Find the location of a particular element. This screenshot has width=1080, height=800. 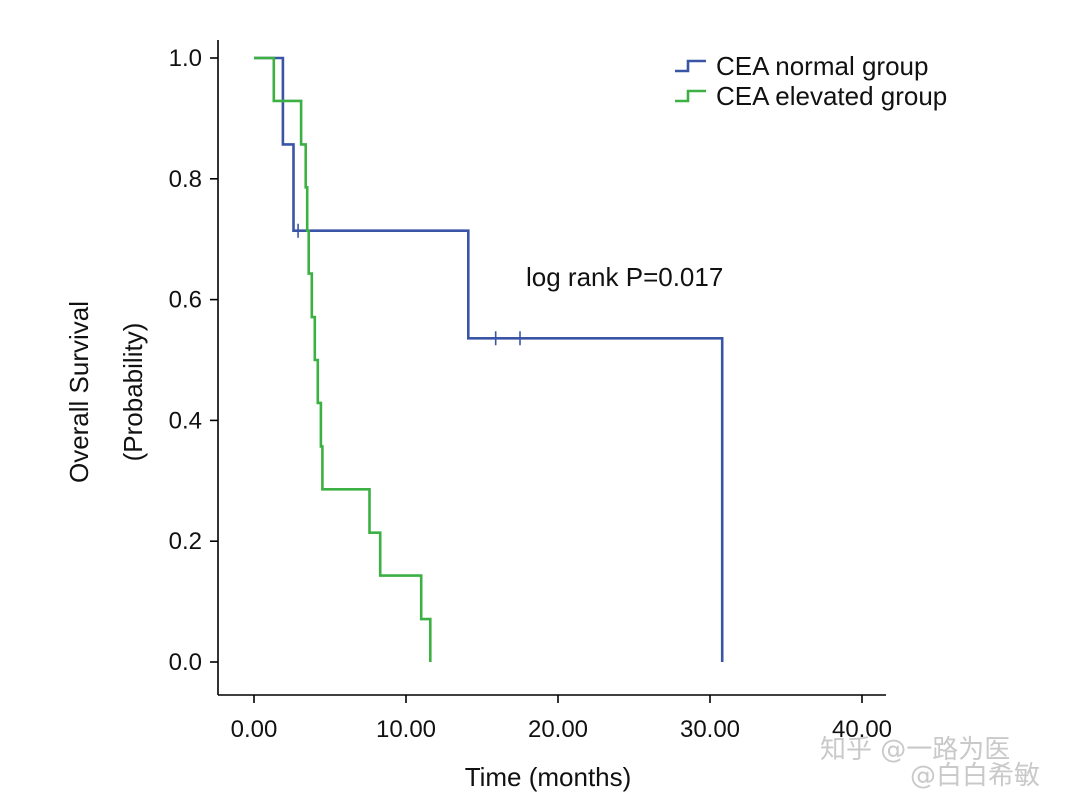

x-axis-label: Time (months) is located at coordinates (548, 777).